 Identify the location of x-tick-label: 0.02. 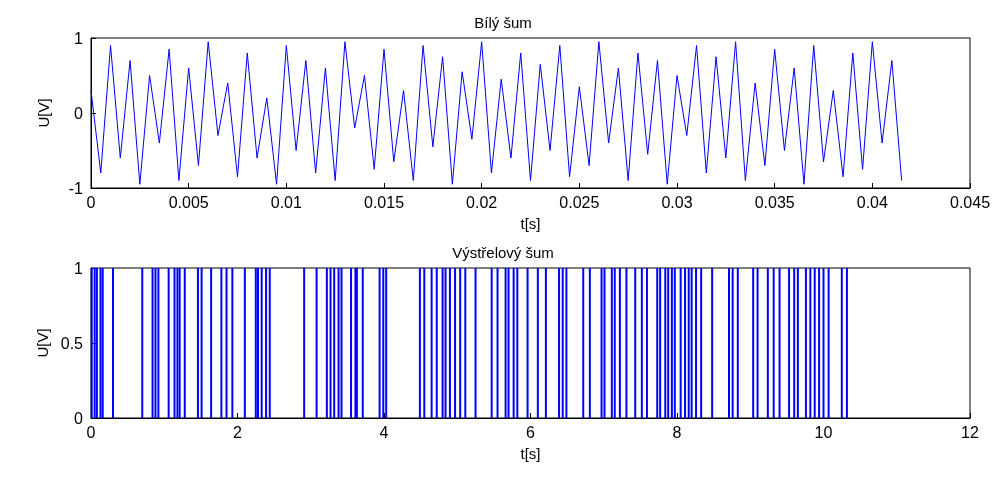
(482, 202).